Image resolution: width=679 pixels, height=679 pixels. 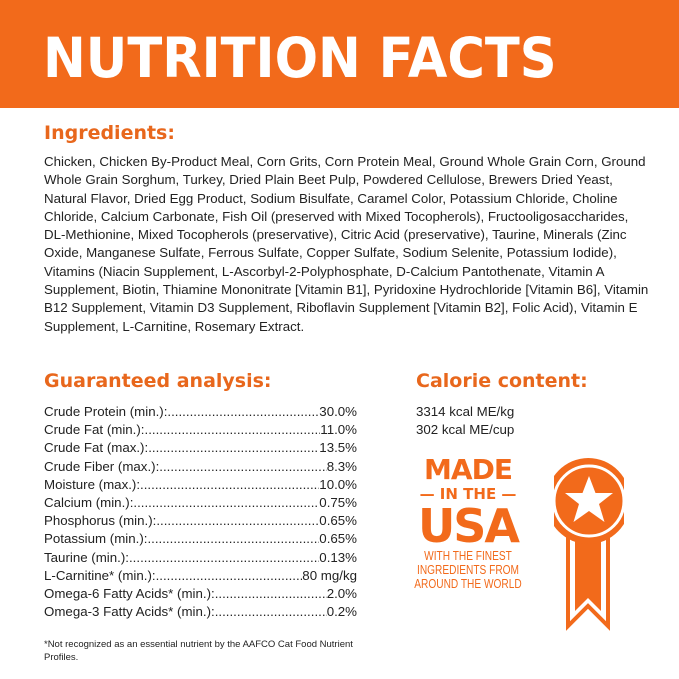 I want to click on analysis-row: Omega-3 Fatty Acids* (min.): 0.2%, so click(x=200, y=612).